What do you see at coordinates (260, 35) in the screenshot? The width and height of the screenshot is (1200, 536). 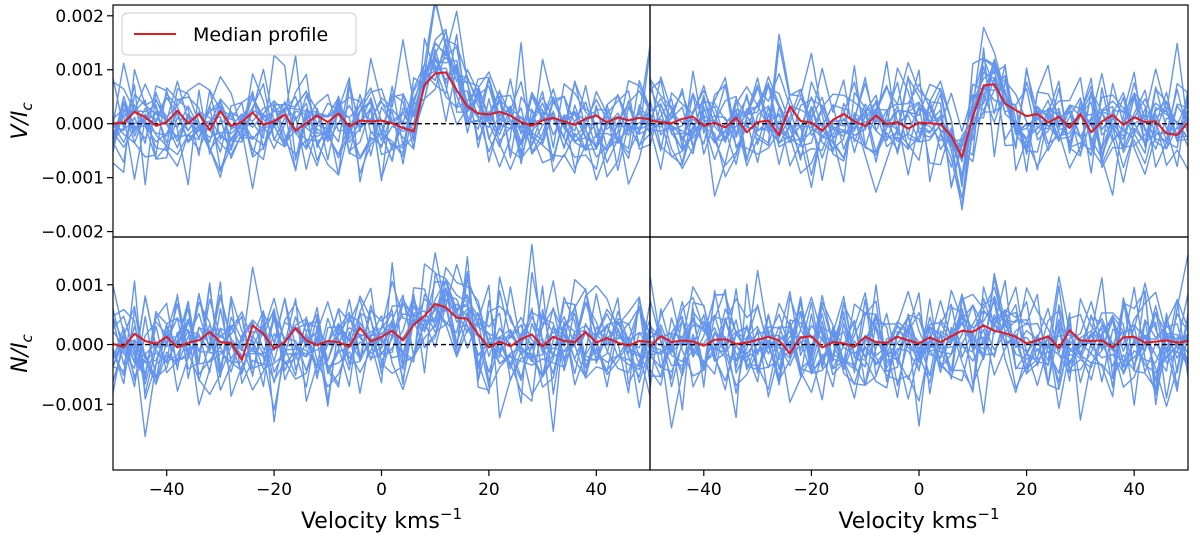 I see `legend-median-label: Median profile` at bounding box center [260, 35].